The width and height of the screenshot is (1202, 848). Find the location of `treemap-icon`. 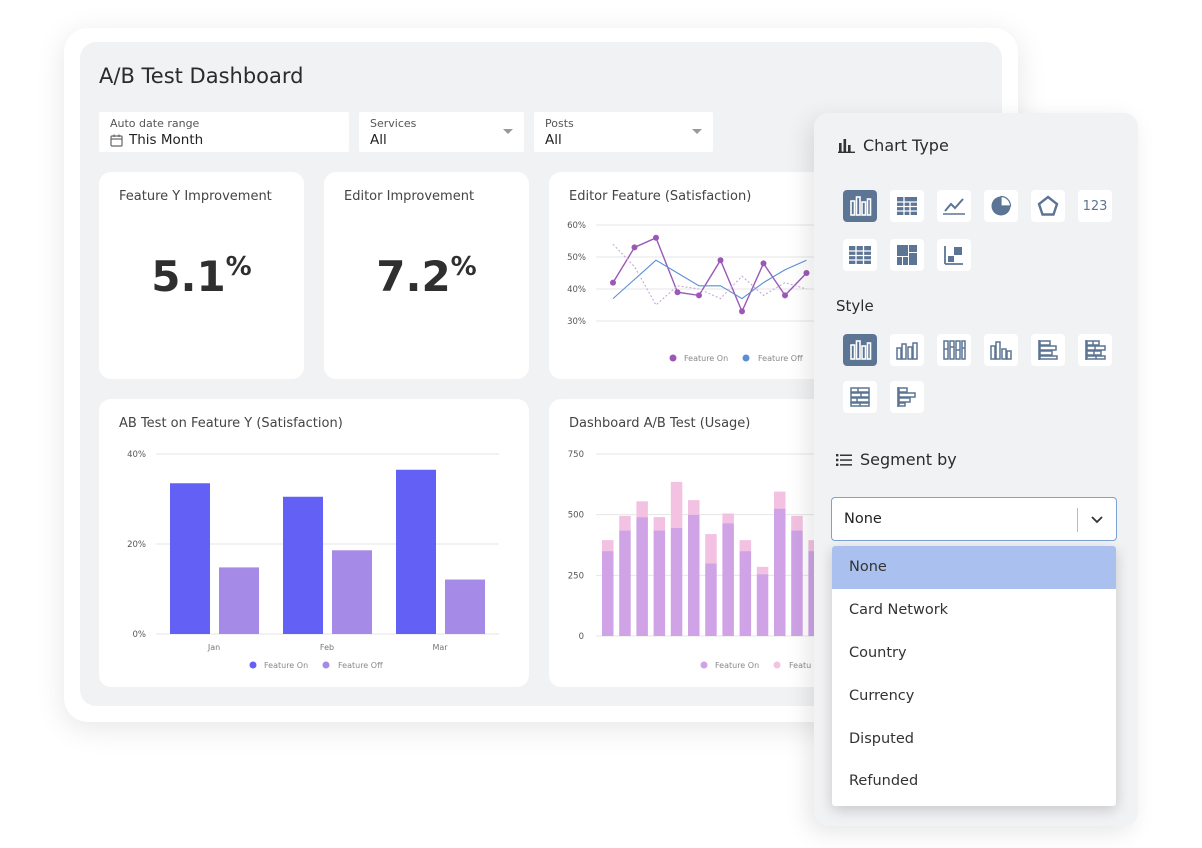

treemap-icon is located at coordinates (907, 255).